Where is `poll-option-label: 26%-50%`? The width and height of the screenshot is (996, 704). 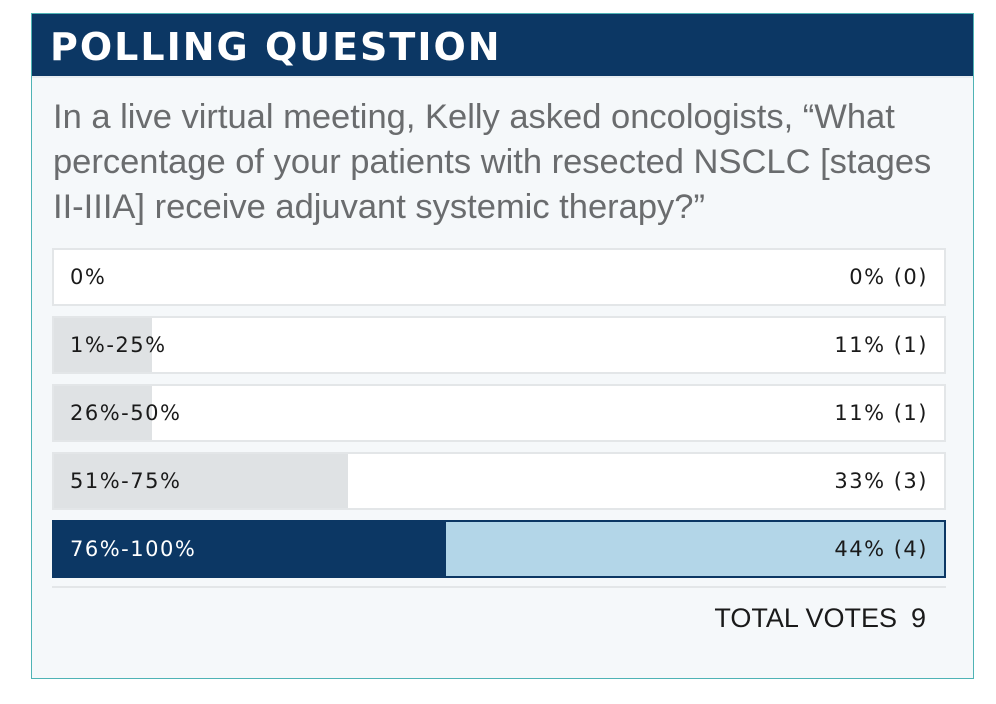
poll-option-label: 26%-50% is located at coordinates (126, 413).